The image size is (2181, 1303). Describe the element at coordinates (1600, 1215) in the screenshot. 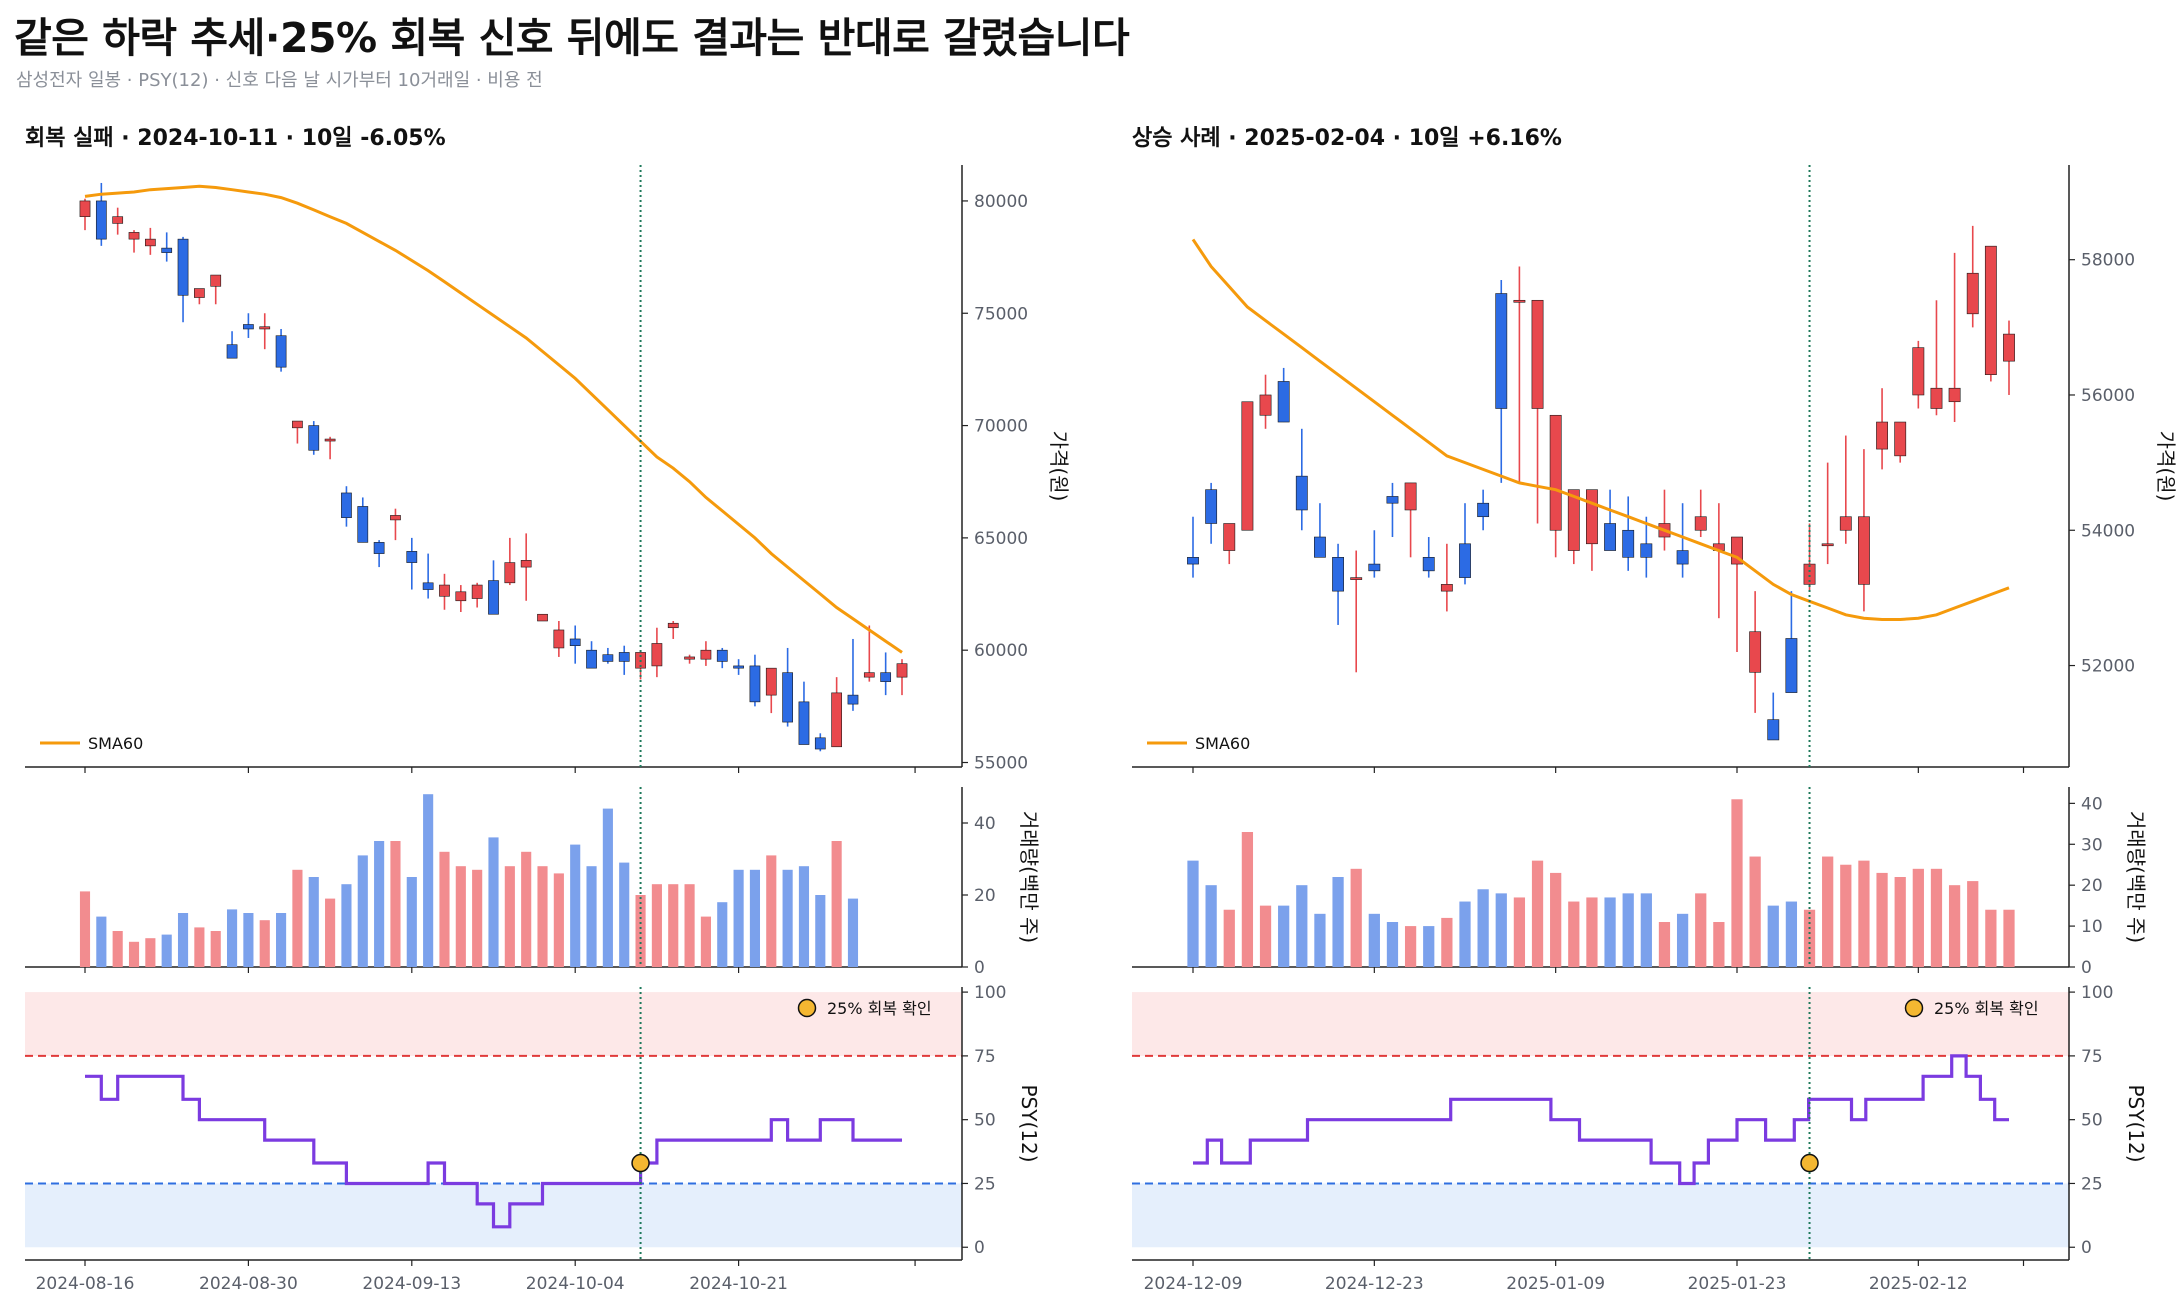

I see `oversold-zone` at that location.